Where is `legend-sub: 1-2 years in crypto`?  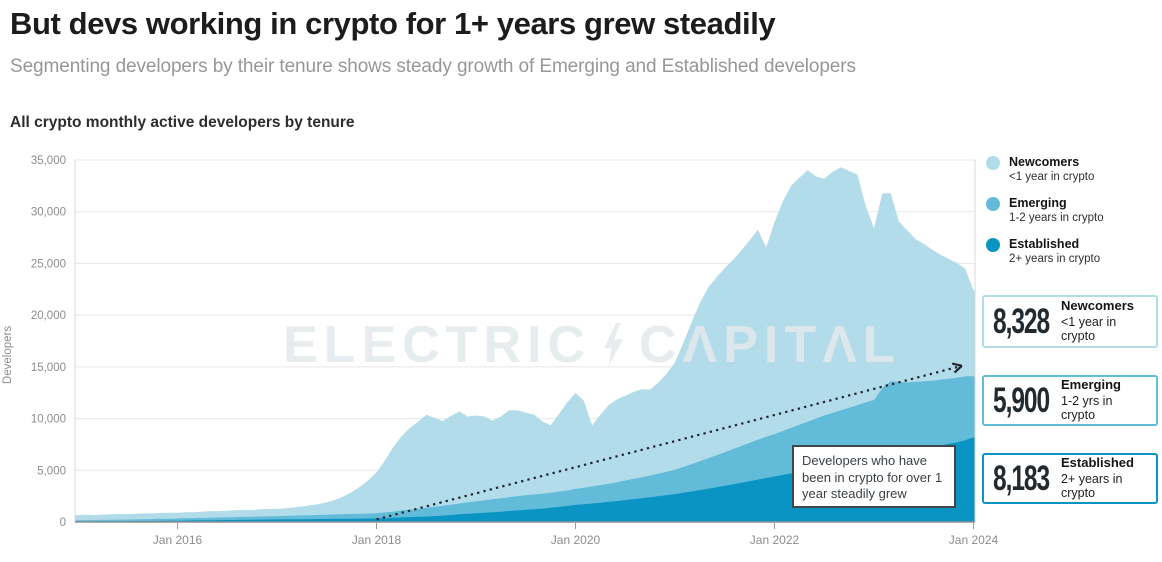
legend-sub: 1-2 years in crypto is located at coordinates (1056, 218).